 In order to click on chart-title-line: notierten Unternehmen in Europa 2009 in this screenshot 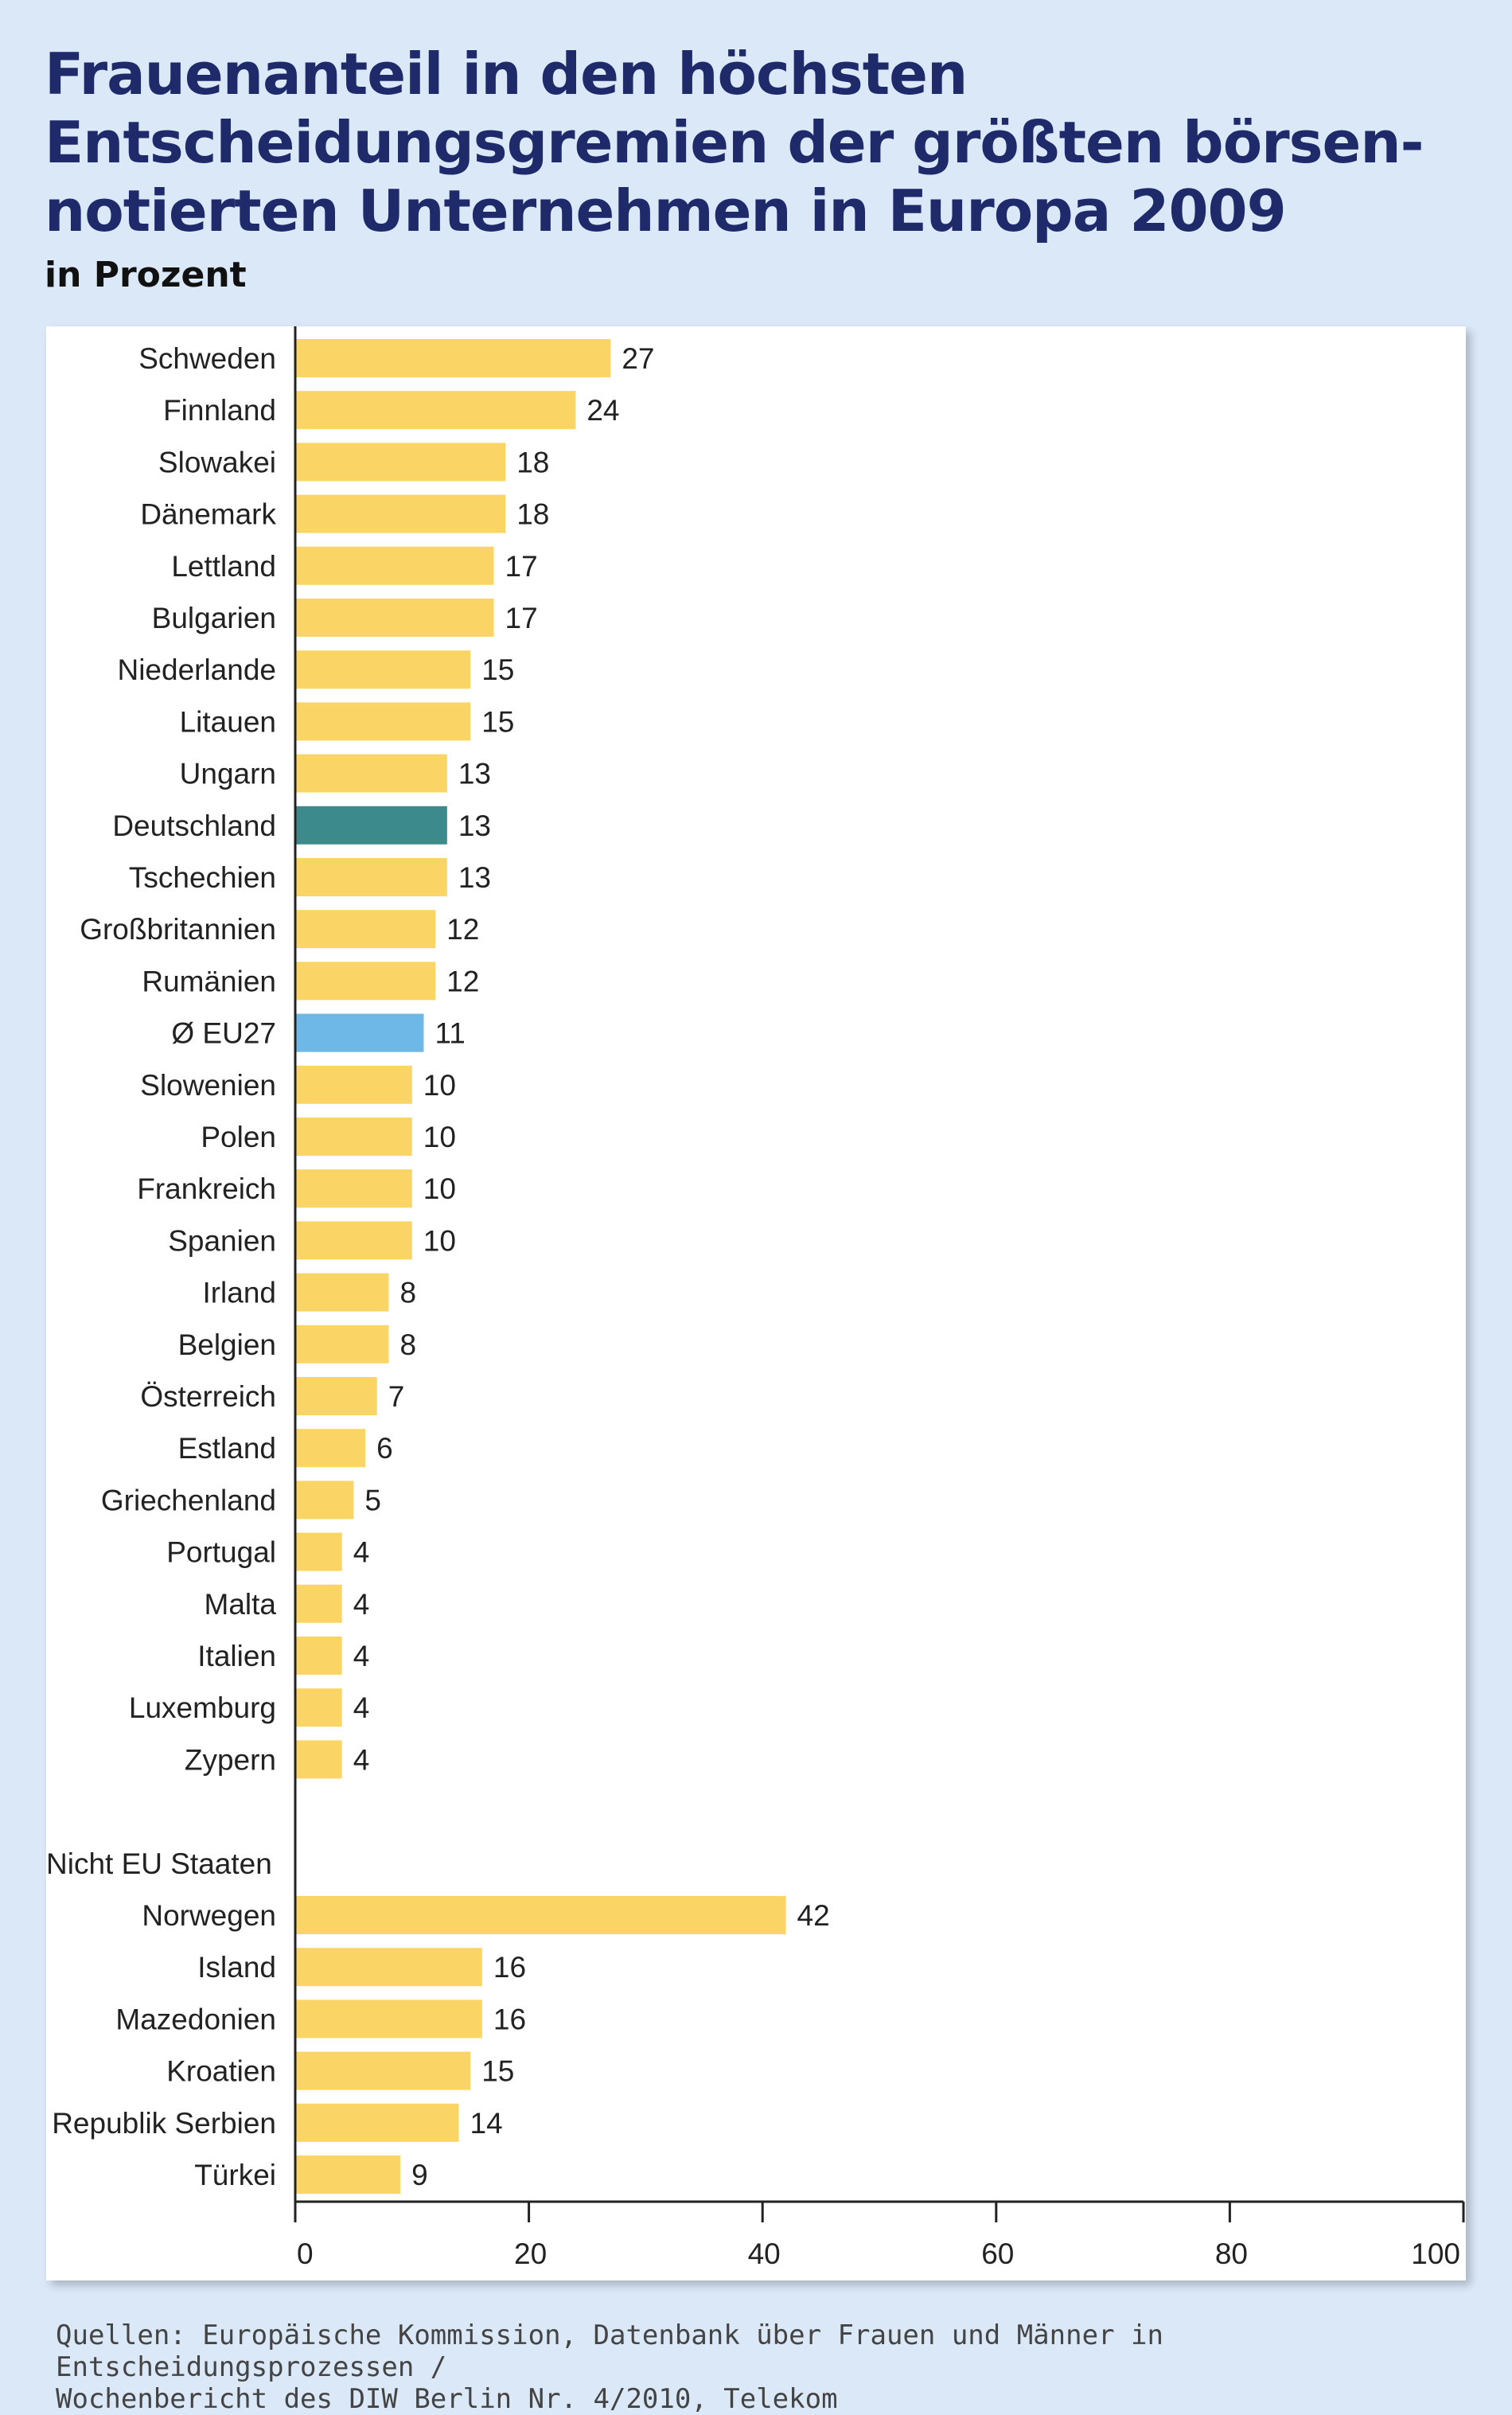, I will do `click(666, 211)`.